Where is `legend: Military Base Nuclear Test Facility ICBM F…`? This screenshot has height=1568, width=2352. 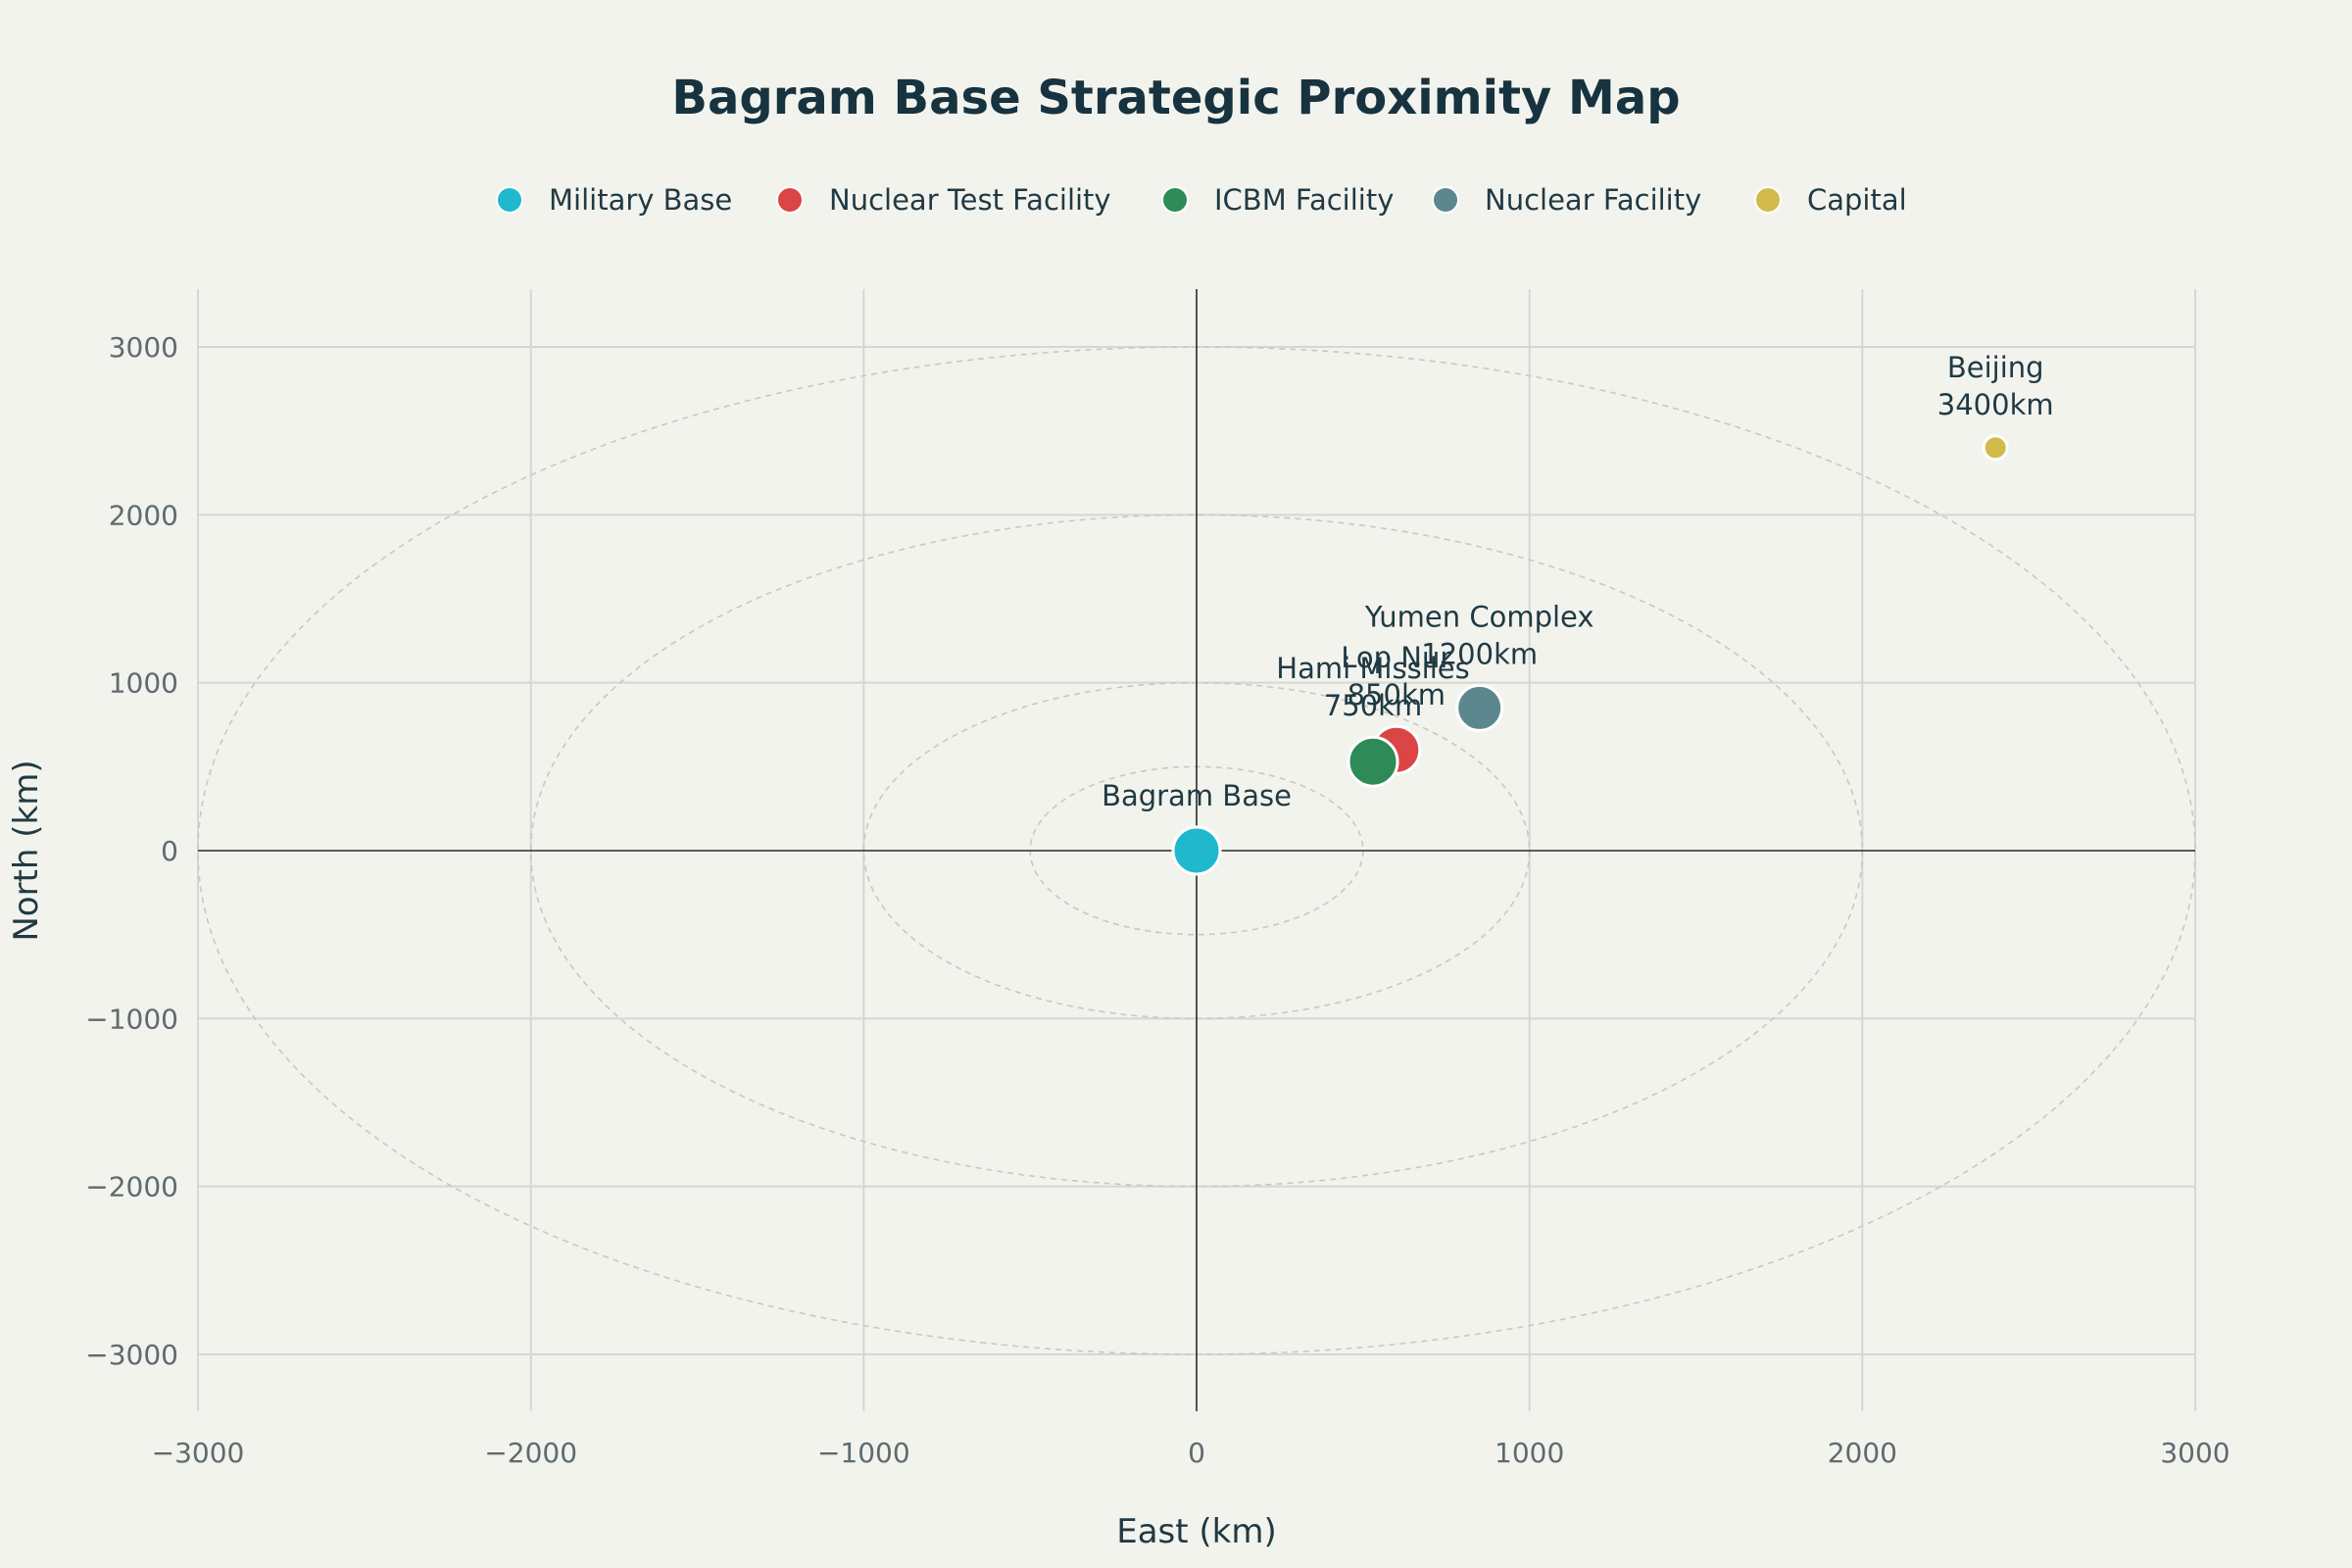
legend: Military Base Nuclear Test Facility ICBM F… is located at coordinates (1201, 200).